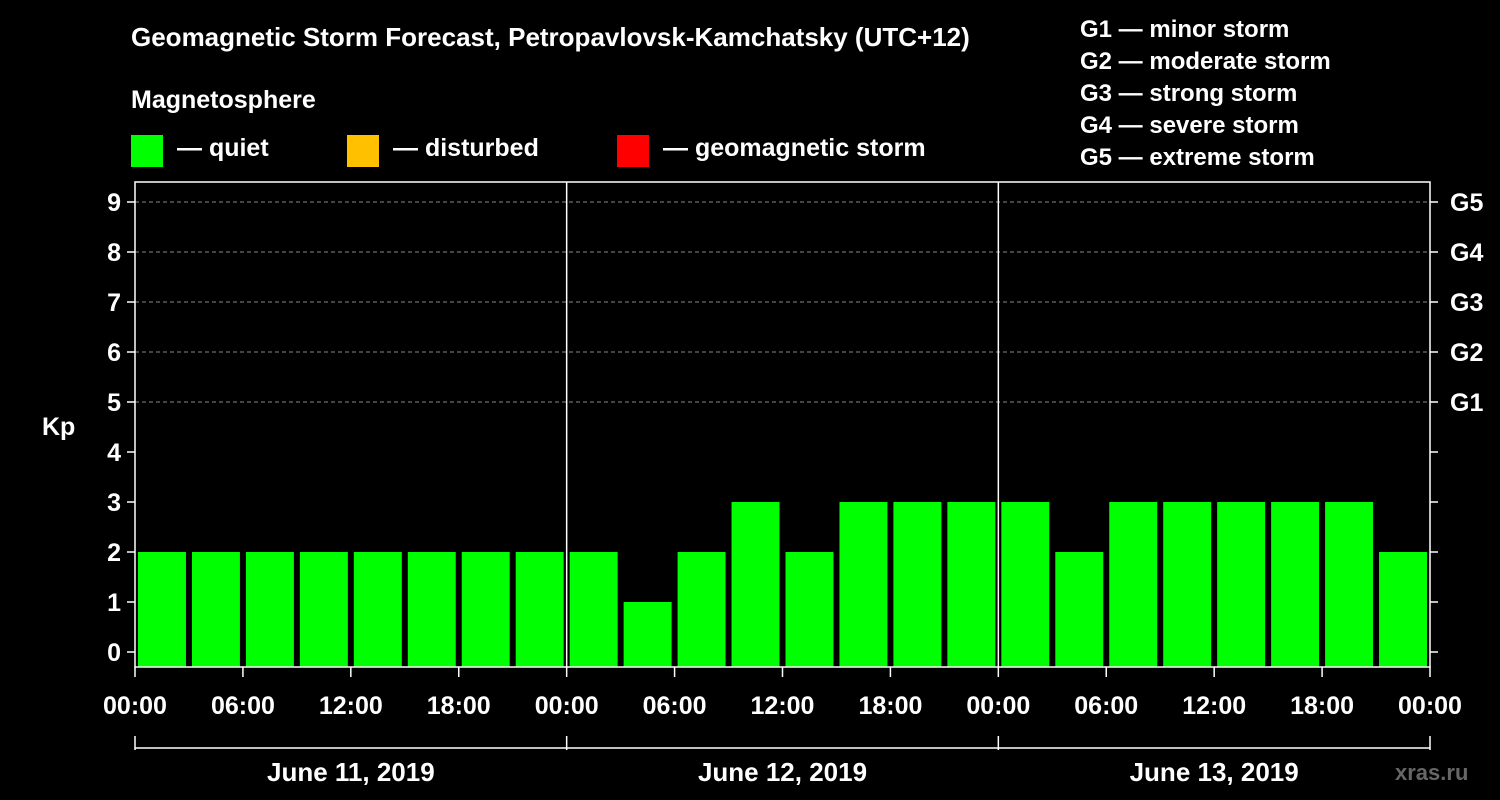 Image resolution: width=1500 pixels, height=800 pixels. What do you see at coordinates (114, 503) in the screenshot?
I see `y-tick-label-3: 3` at bounding box center [114, 503].